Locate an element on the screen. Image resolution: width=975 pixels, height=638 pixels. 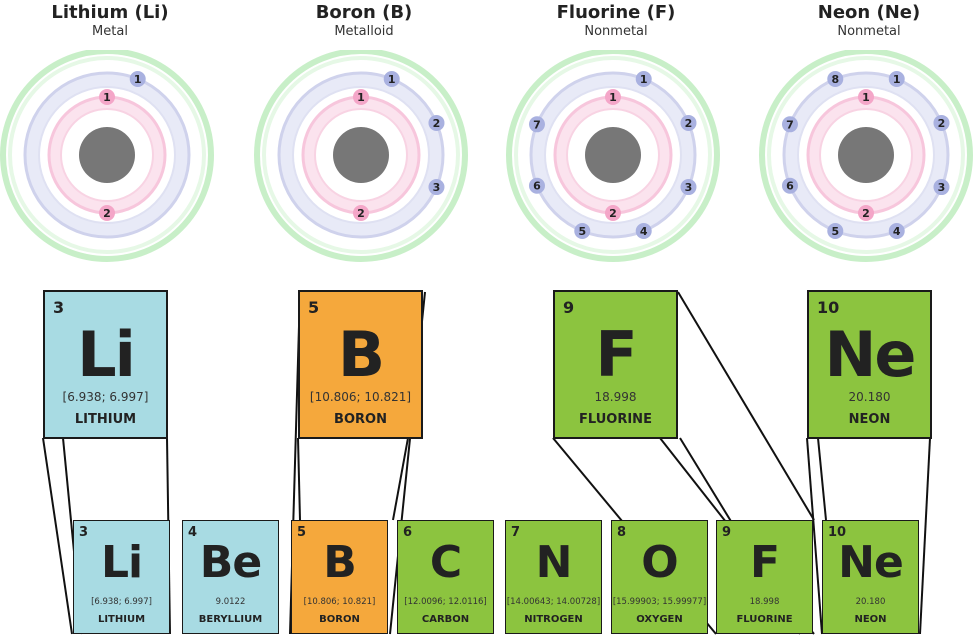
element-name: CARBON is located at coordinates (445, 619).